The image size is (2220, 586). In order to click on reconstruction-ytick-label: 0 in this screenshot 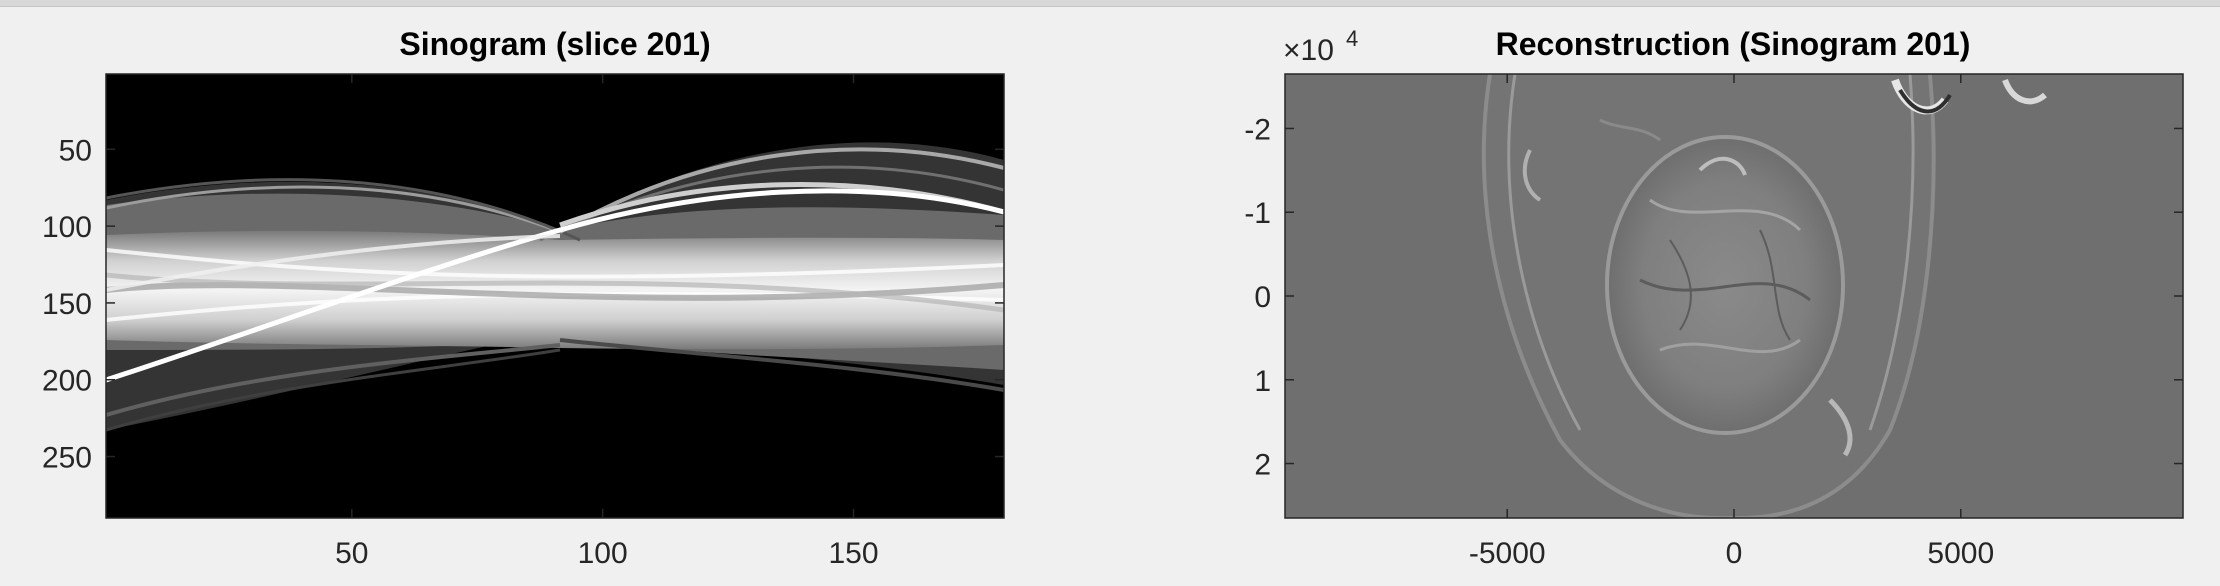, I will do `click(1262, 297)`.